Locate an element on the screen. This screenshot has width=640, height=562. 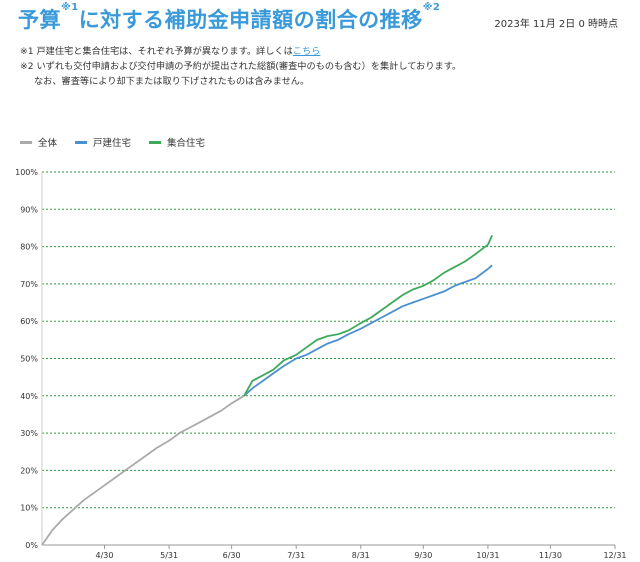
legend-item-all: 全体 is located at coordinates (38, 142).